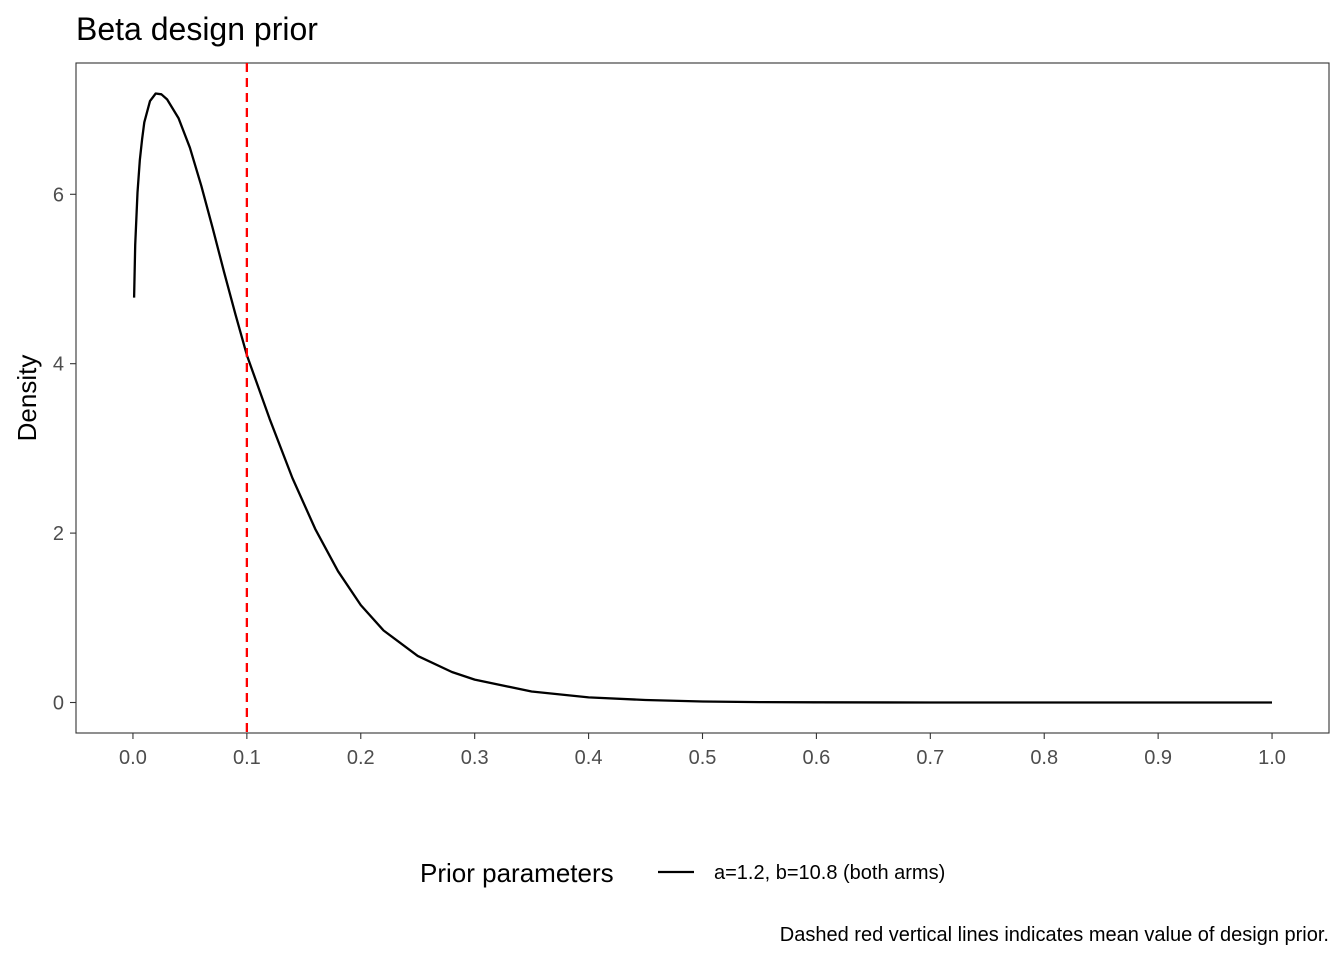  Describe the element at coordinates (27, 398) in the screenshot. I see `y-axis-title: Density` at that location.